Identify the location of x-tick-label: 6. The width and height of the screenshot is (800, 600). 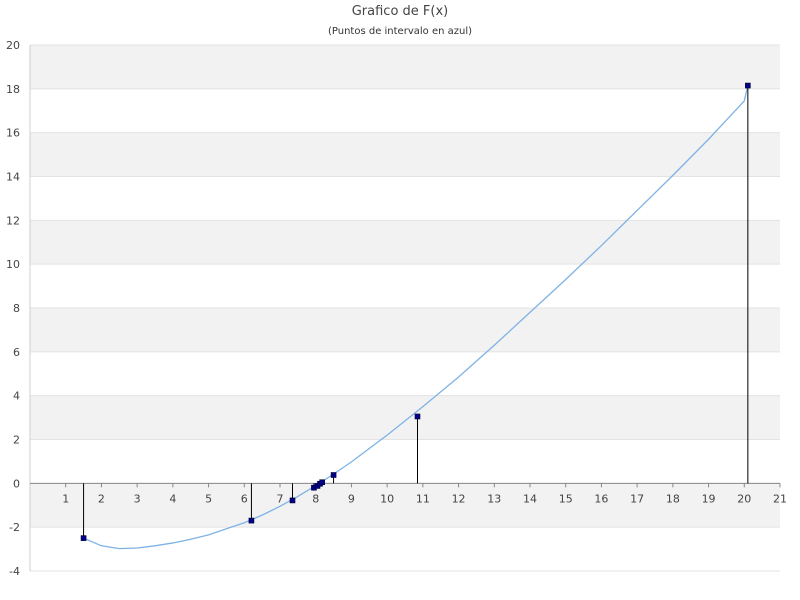
(244, 498).